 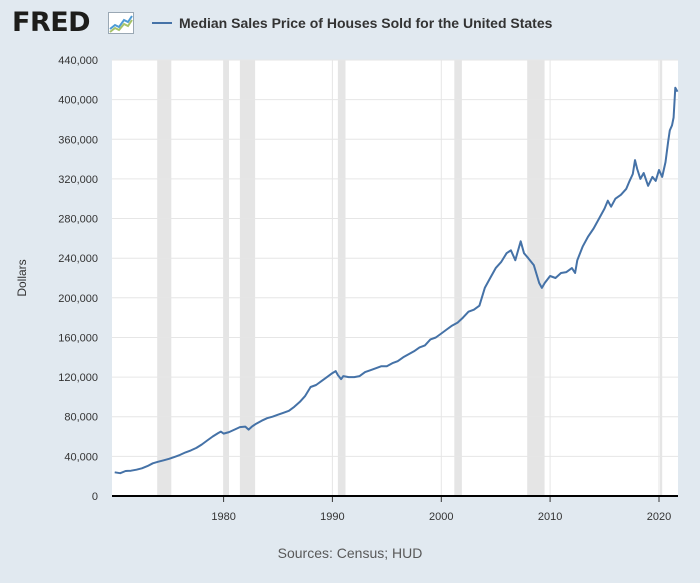 I want to click on y-tick-label: 320,000, so click(x=78, y=180).